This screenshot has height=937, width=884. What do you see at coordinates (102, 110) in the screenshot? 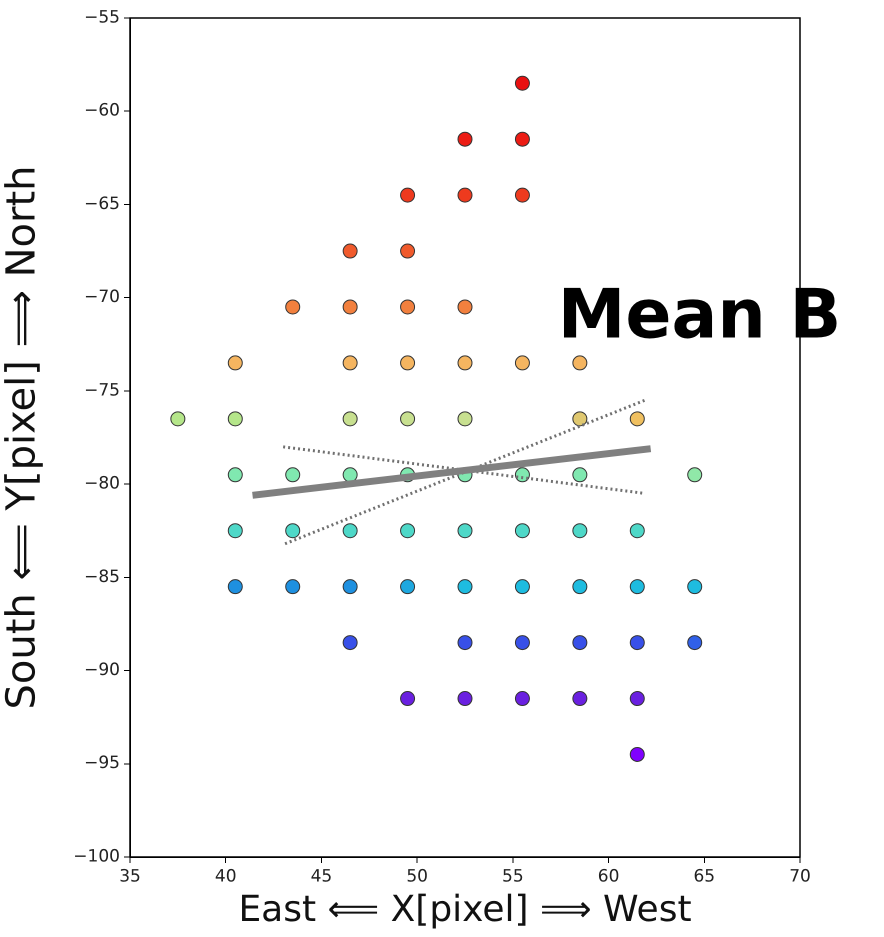
I see `y-tick-label: −60` at bounding box center [102, 110].